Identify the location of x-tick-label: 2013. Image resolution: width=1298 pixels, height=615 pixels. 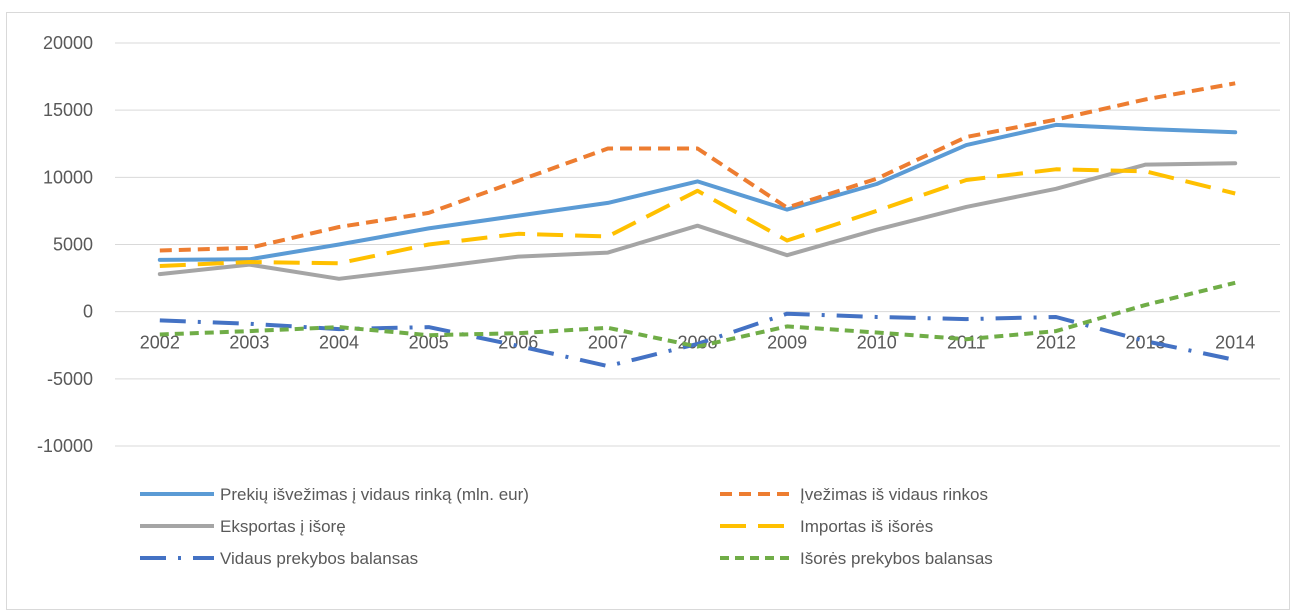
(1146, 343).